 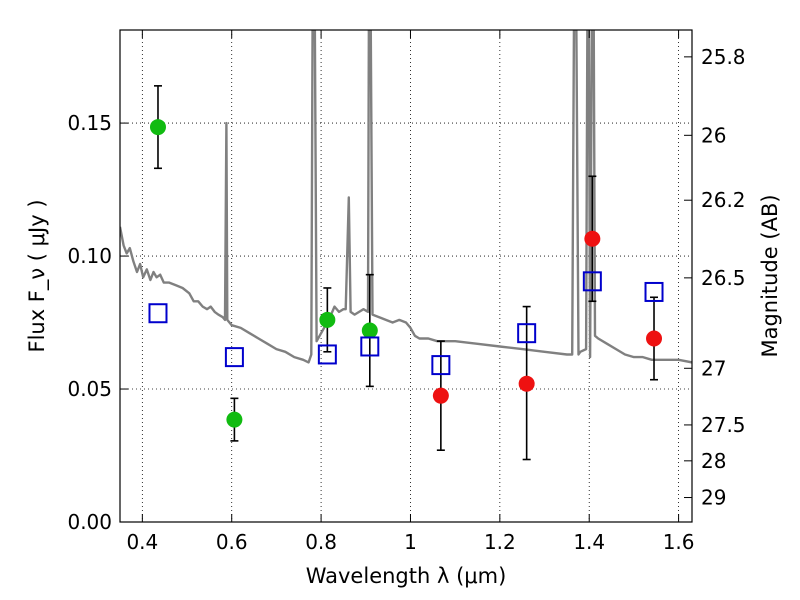 What do you see at coordinates (723, 200) in the screenshot?
I see `mag-tick-label: 26.2` at bounding box center [723, 200].